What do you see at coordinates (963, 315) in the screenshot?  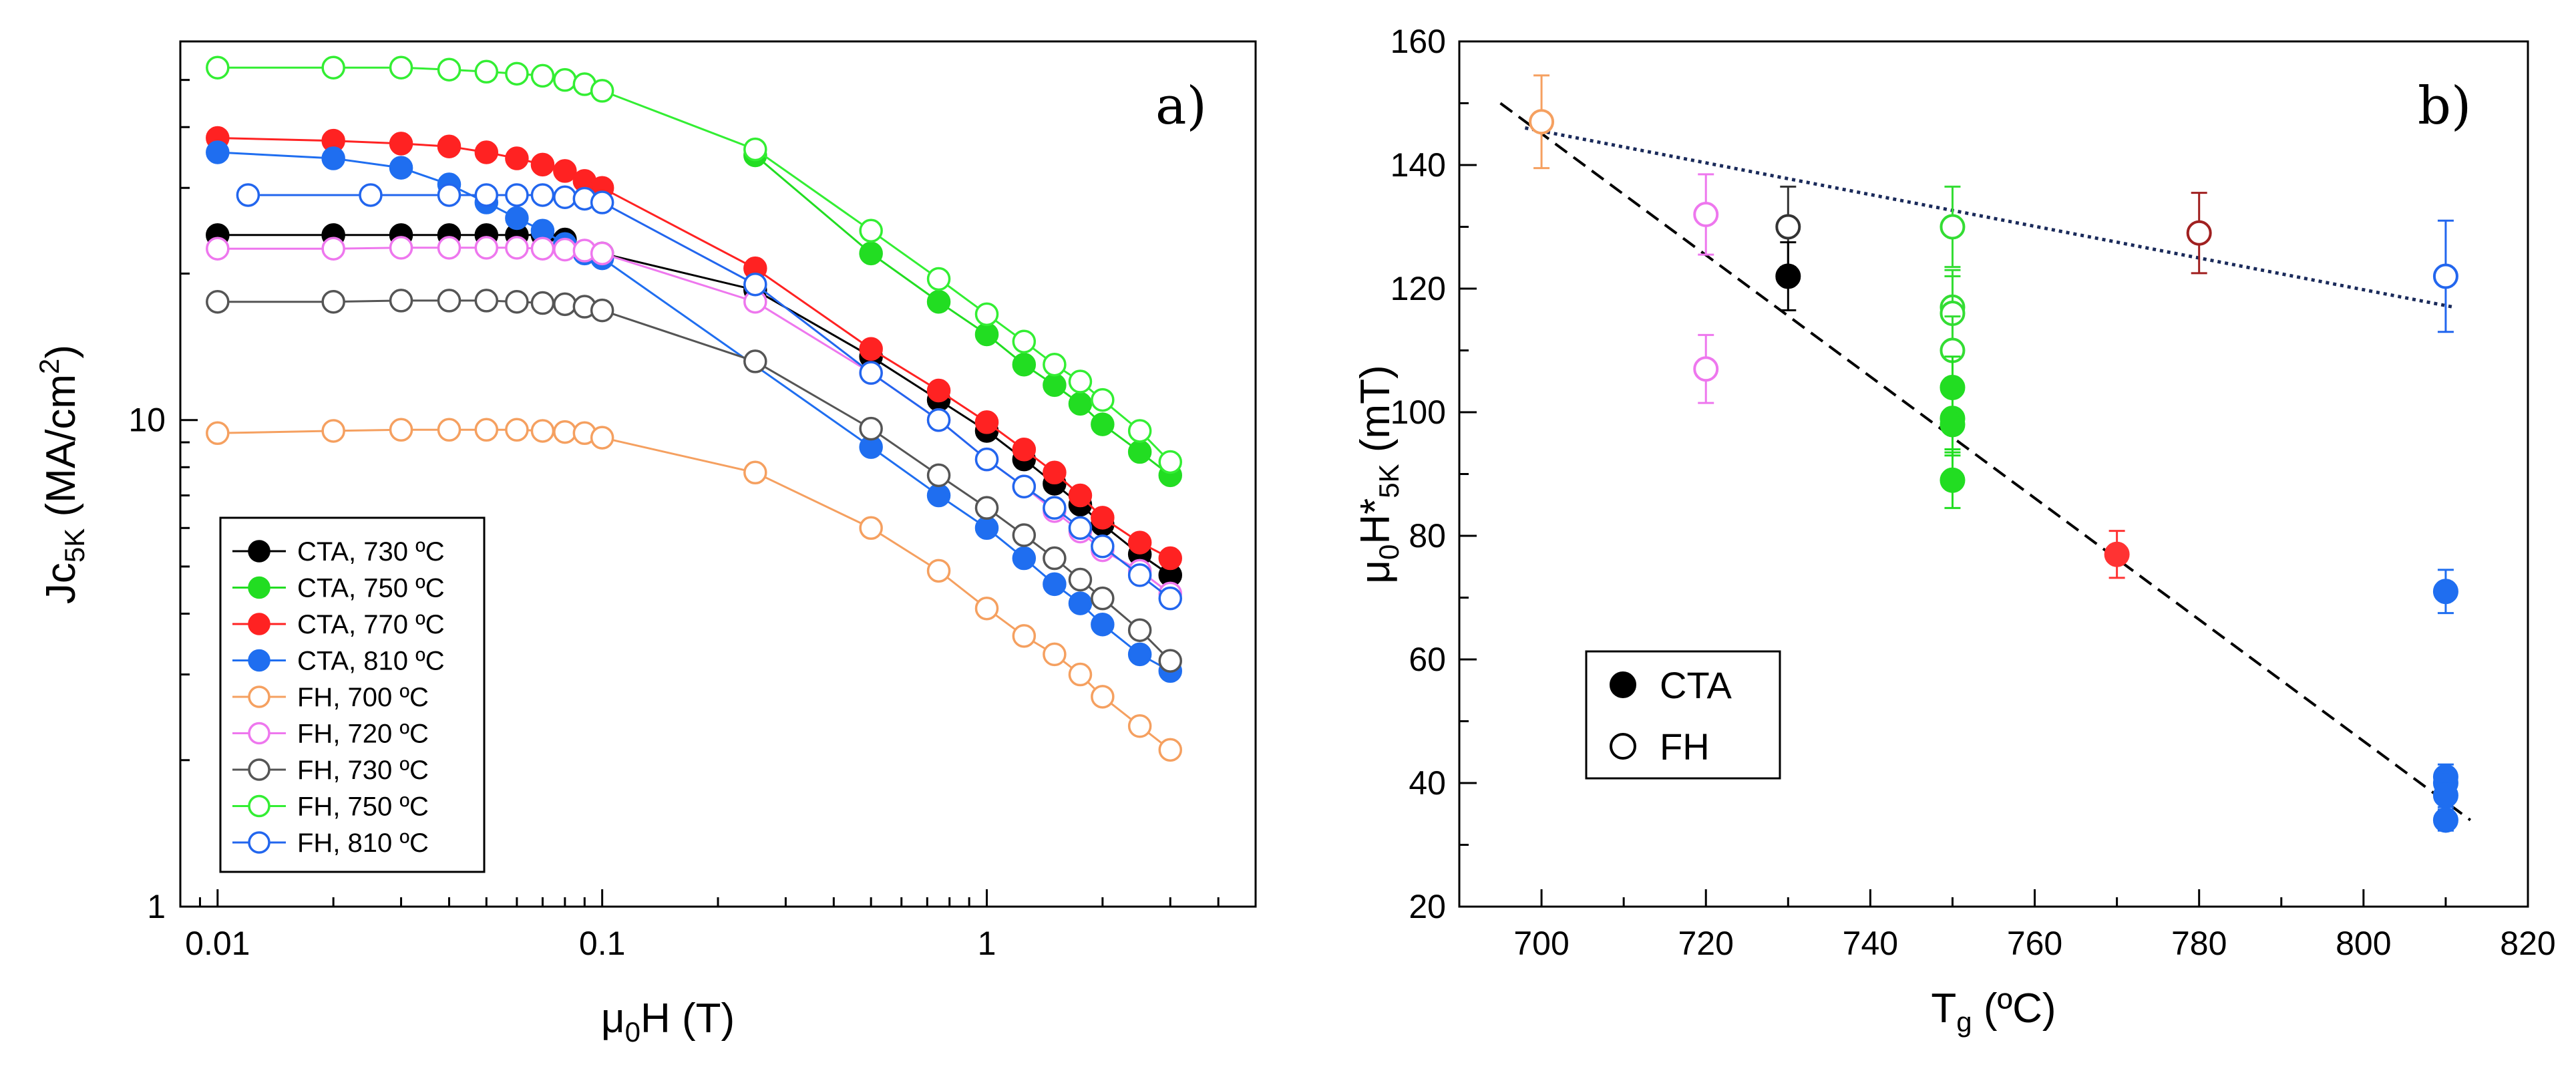 I see `series-cta-750-c` at bounding box center [963, 315].